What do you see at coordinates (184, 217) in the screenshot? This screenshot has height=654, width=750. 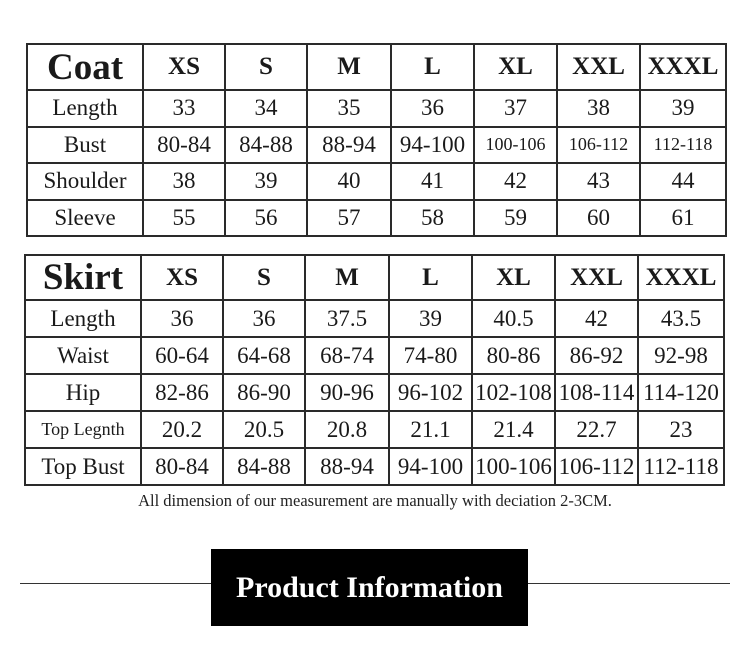 I see `table-cell: 55` at bounding box center [184, 217].